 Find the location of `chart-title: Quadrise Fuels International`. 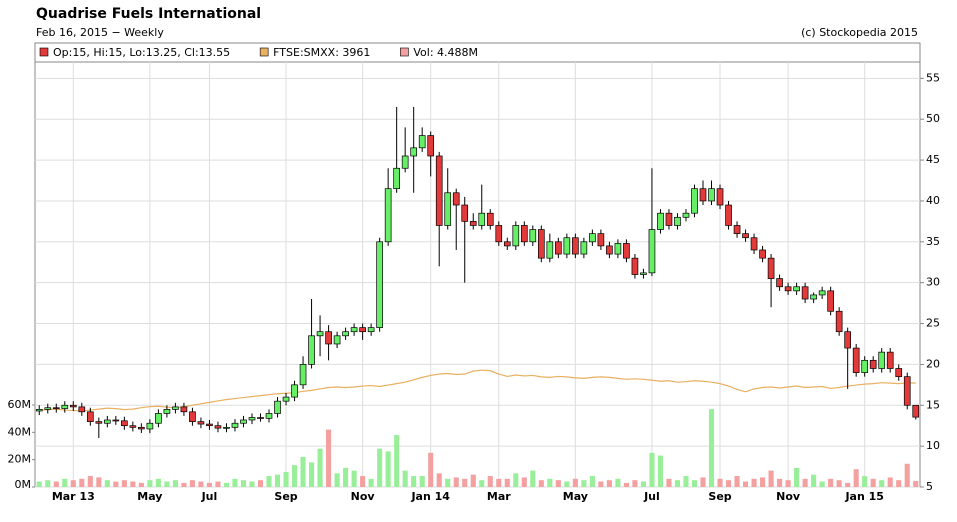

chart-title: Quadrise Fuels International is located at coordinates (148, 14).